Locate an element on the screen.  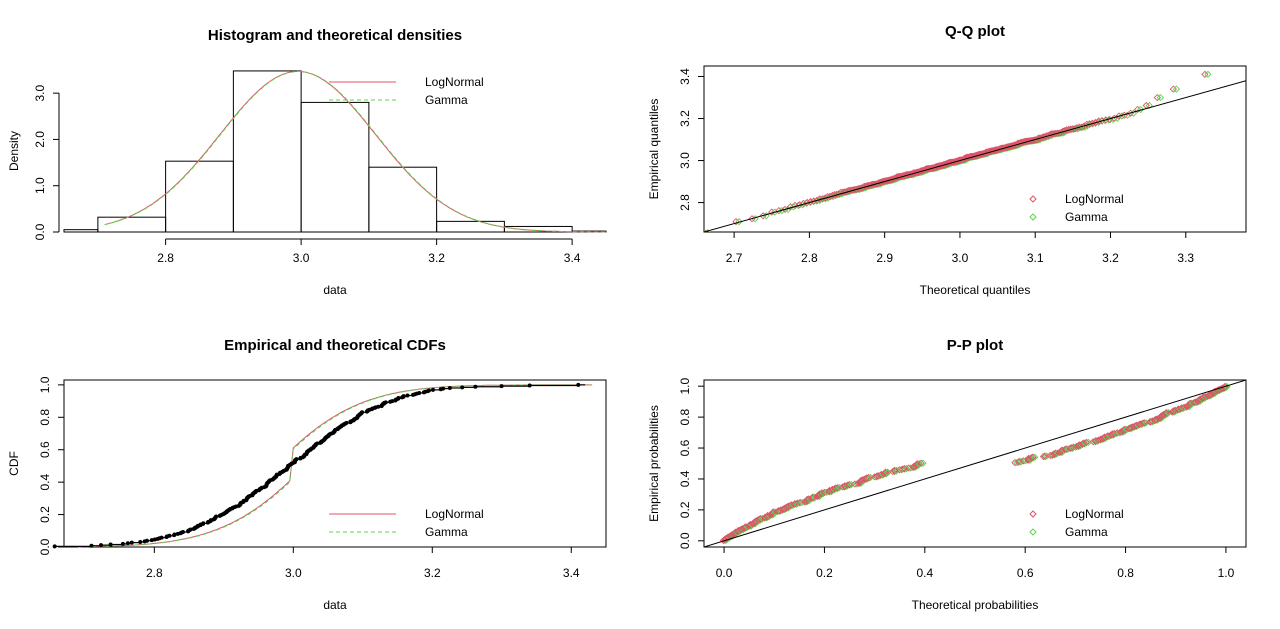
density-curve-lognormal is located at coordinates (355, 151).